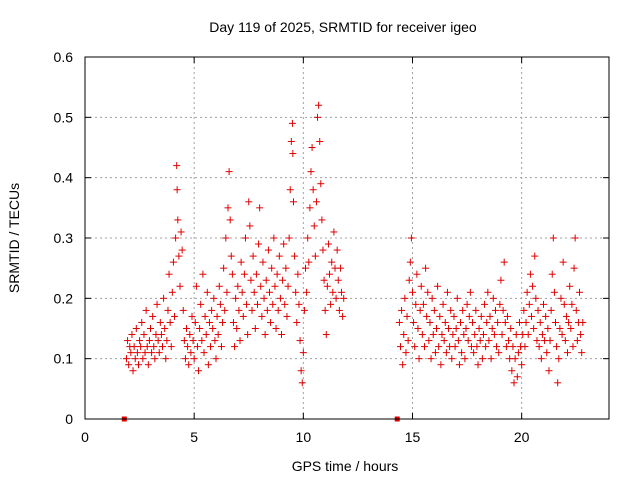 The image size is (640, 480). What do you see at coordinates (64, 117) in the screenshot?
I see `y-tick-label: 0.5` at bounding box center [64, 117].